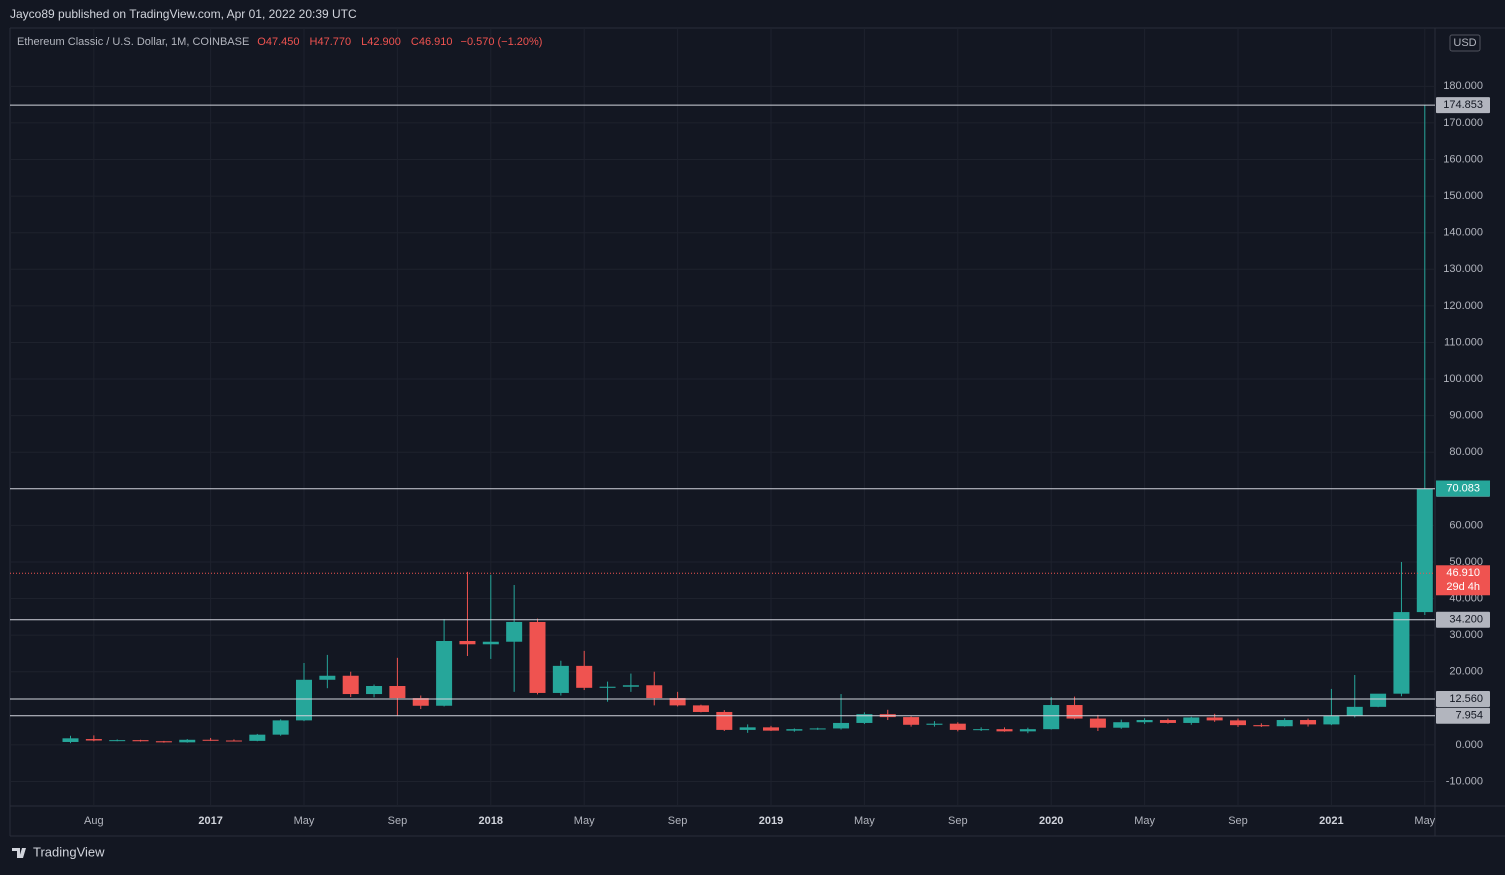 This screenshot has width=1505, height=875. What do you see at coordinates (1463, 269) in the screenshot?
I see `y-tick-label: 130.000` at bounding box center [1463, 269].